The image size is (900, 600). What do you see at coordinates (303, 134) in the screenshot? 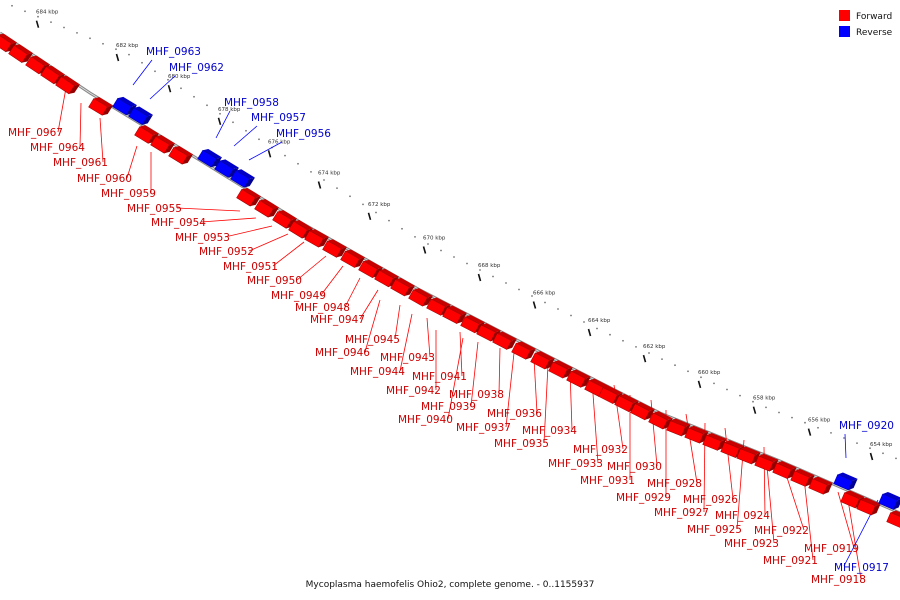
I see `reverse-gene-label: MHF_0956` at bounding box center [303, 134].